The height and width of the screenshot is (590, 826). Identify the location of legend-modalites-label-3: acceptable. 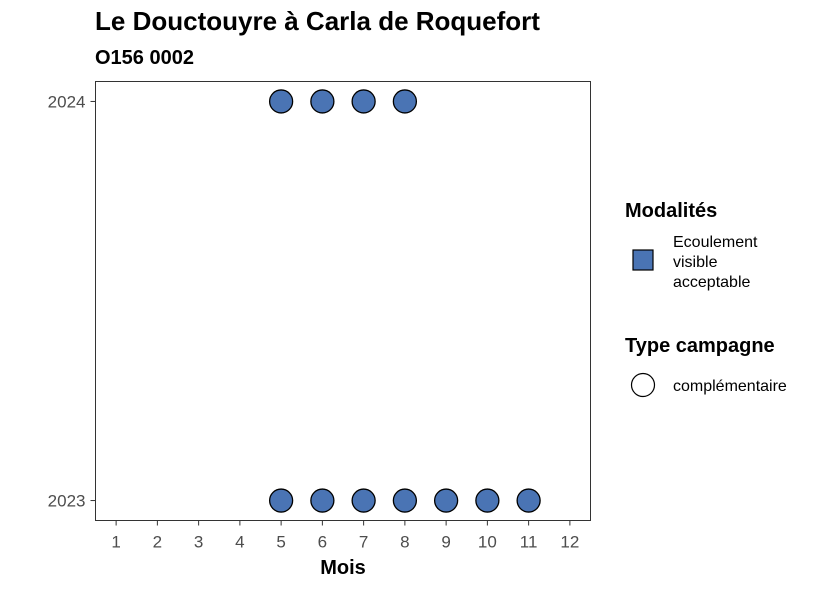
(711, 282).